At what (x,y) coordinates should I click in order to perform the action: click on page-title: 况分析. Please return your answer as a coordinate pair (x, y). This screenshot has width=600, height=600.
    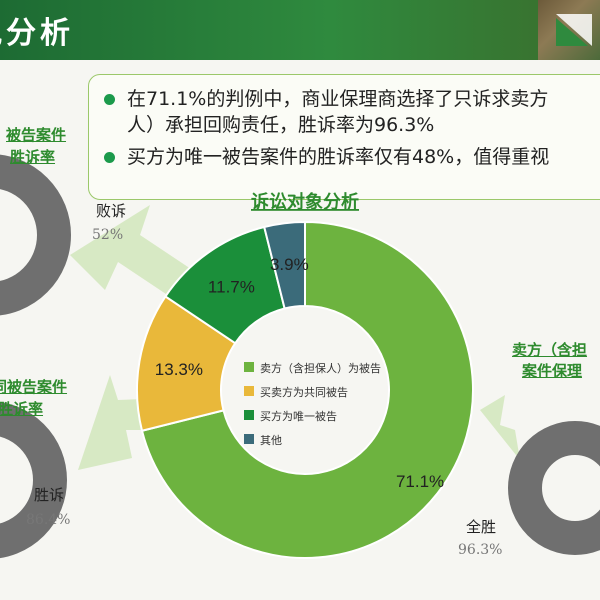
    Looking at the image, I should click on (37, 33).